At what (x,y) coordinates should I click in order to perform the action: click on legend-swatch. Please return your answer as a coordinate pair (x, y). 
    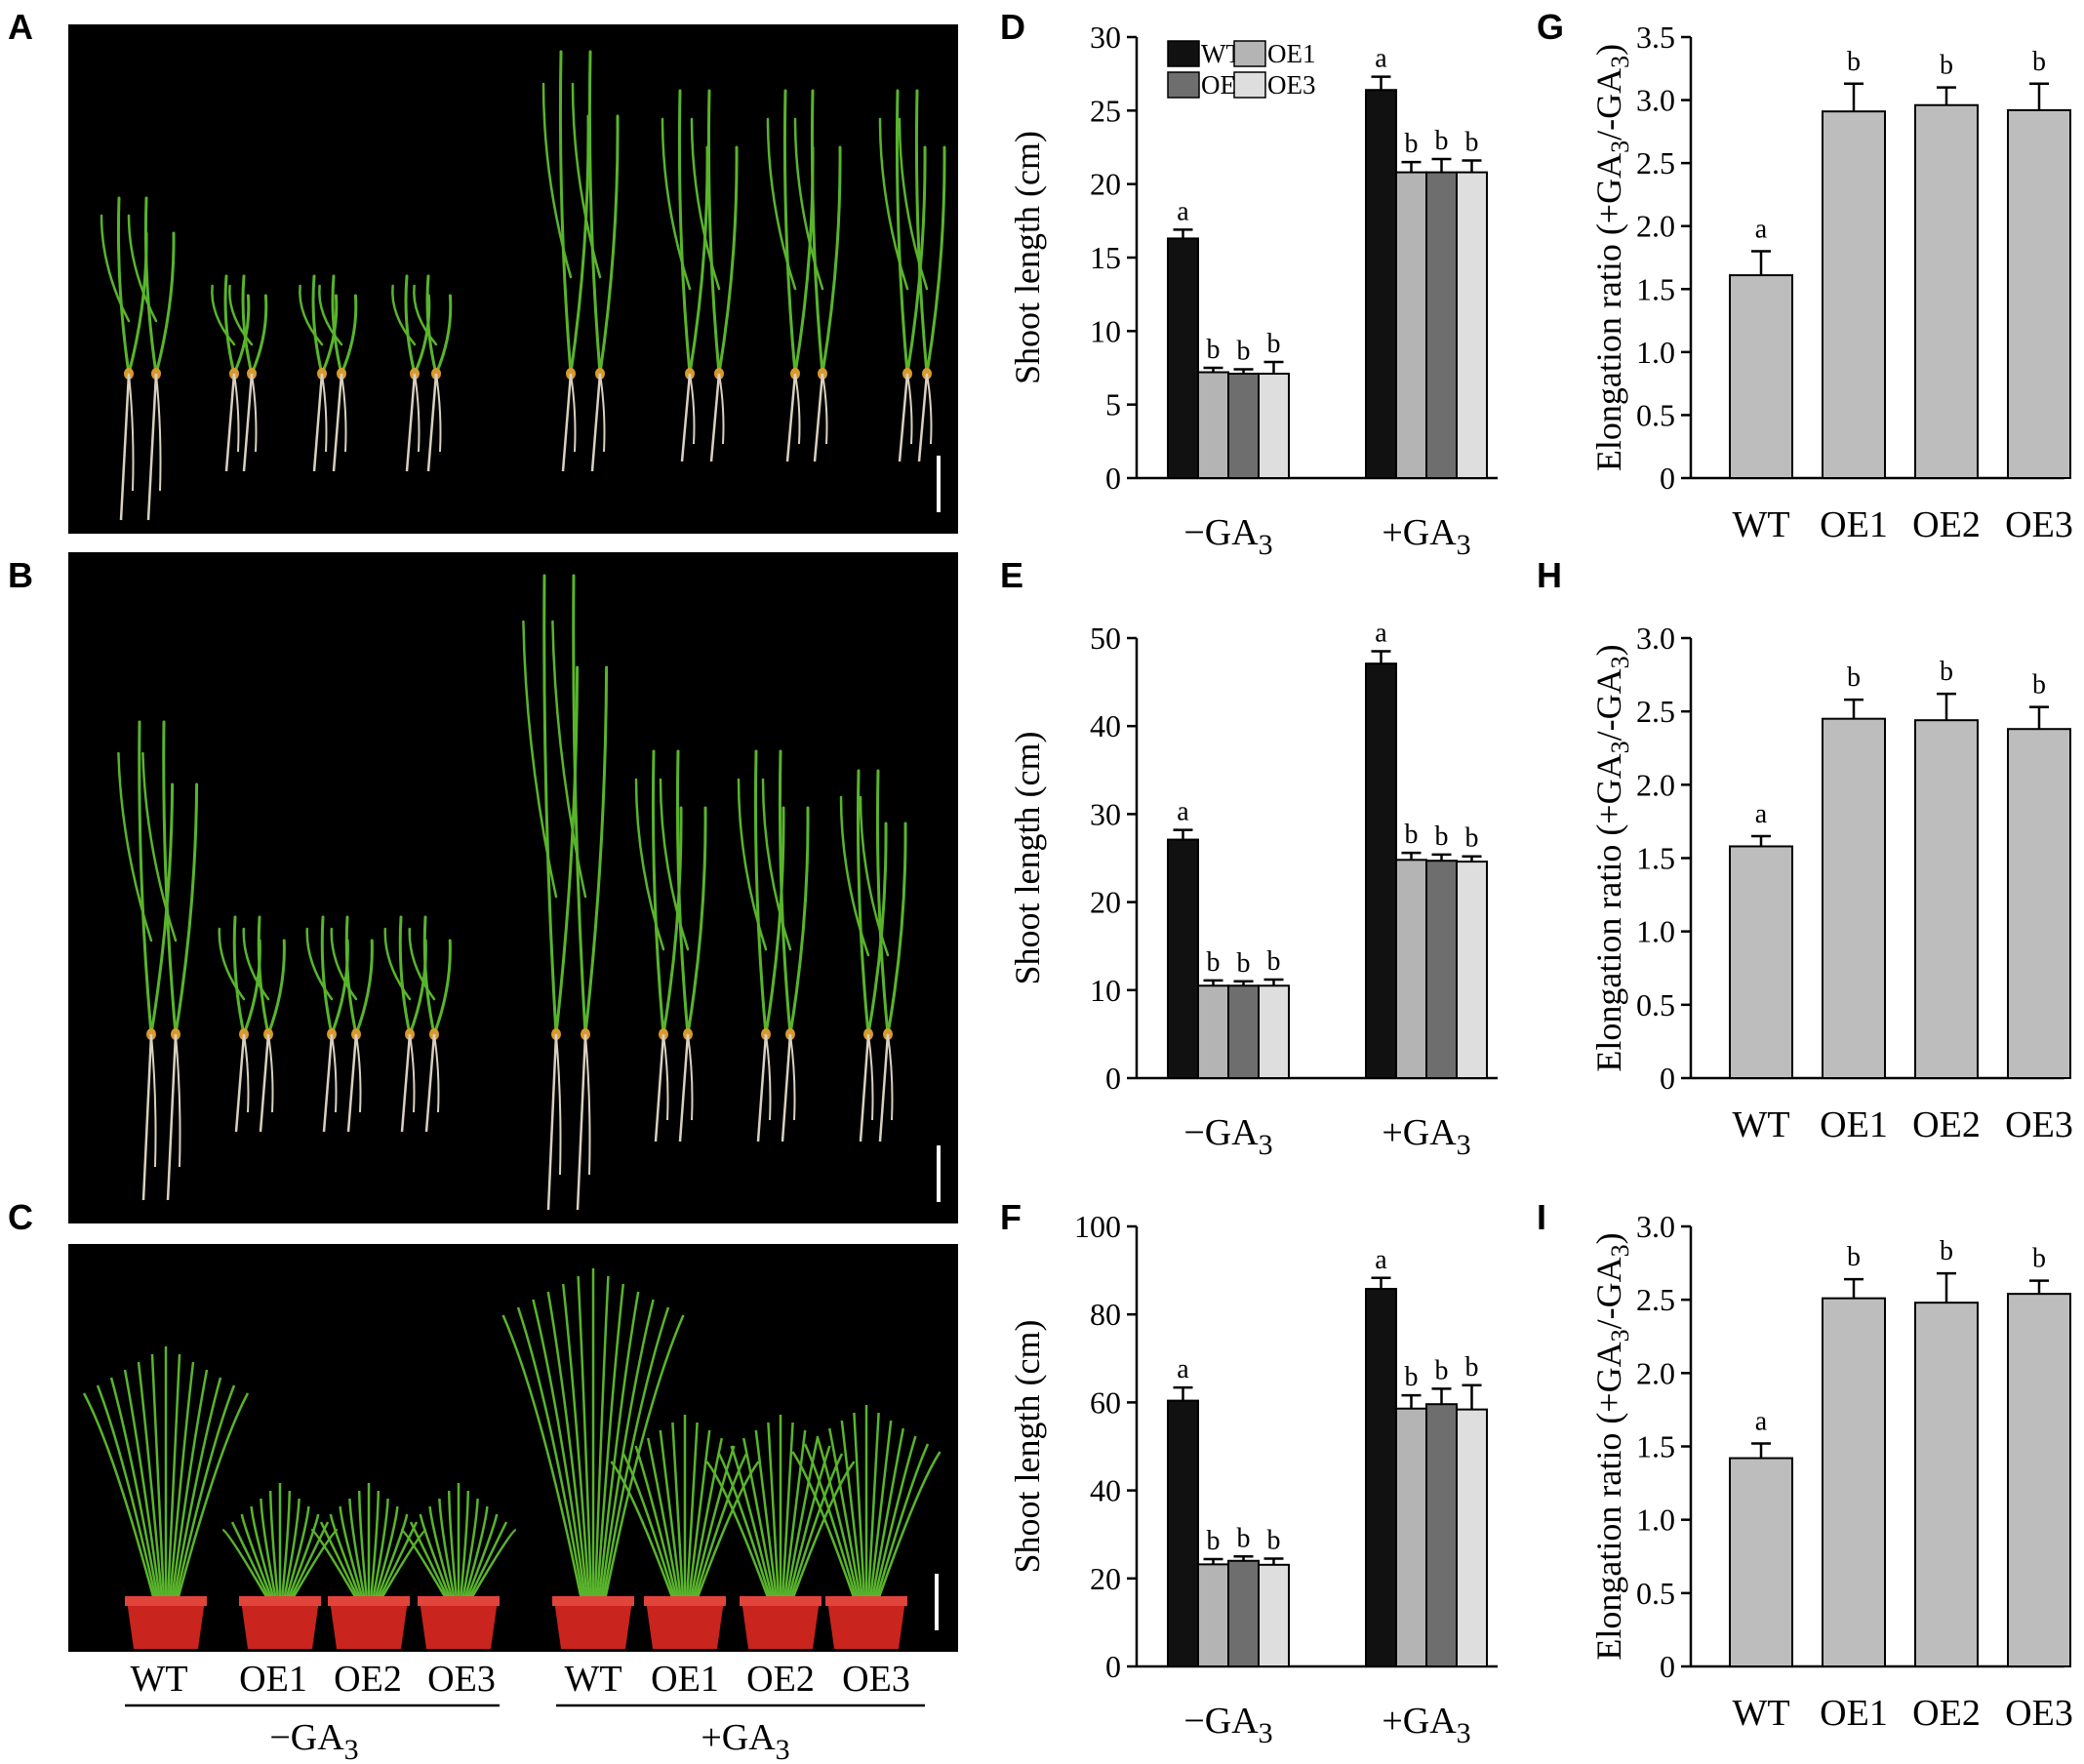
    Looking at the image, I should click on (1183, 53).